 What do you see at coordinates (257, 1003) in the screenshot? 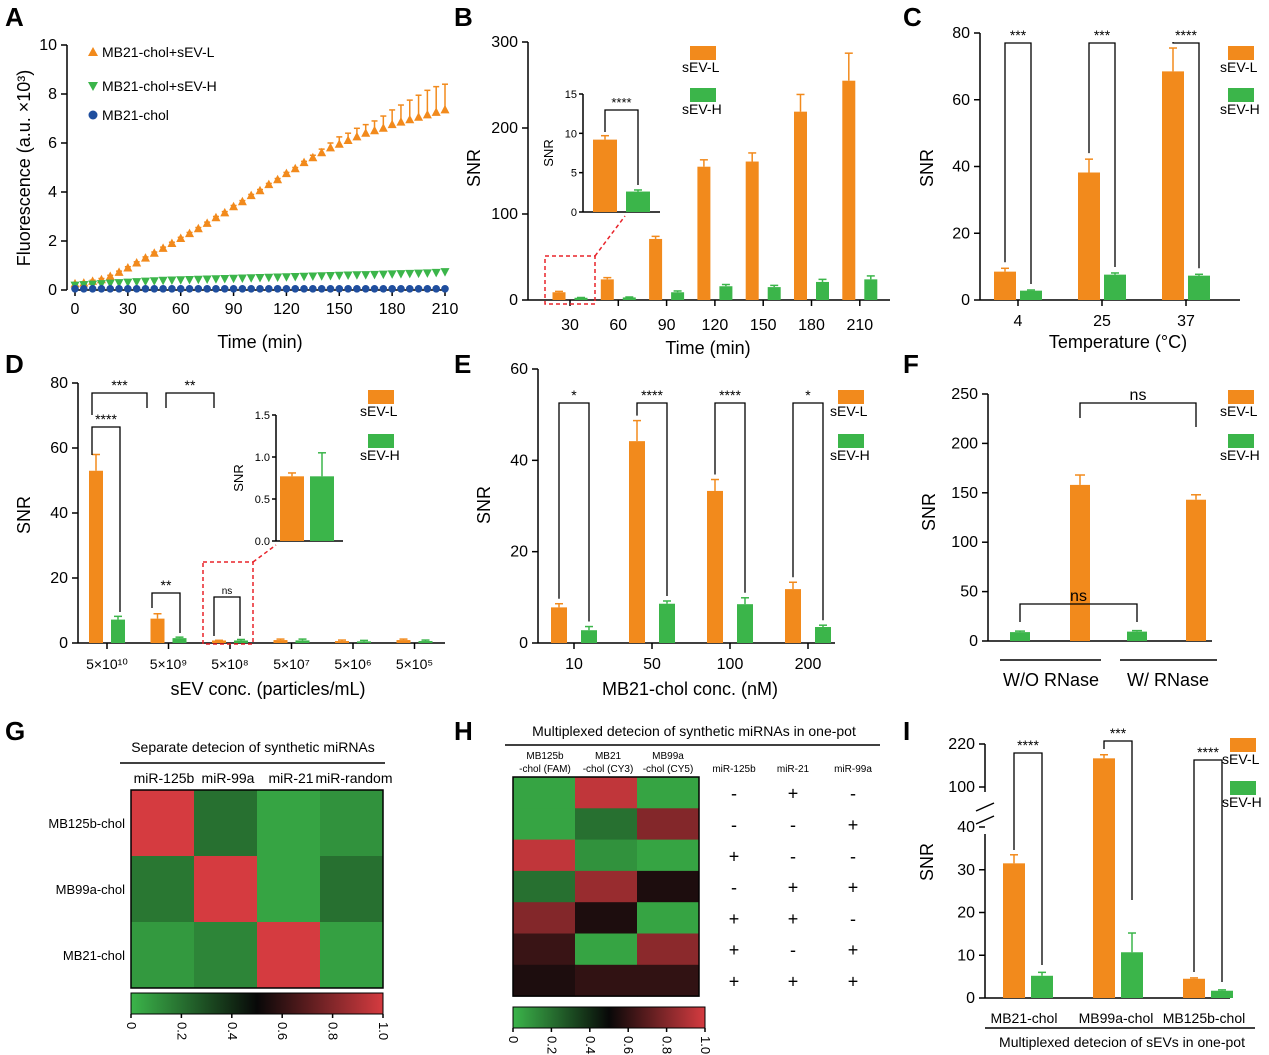
I see `g-colorbar` at bounding box center [257, 1003].